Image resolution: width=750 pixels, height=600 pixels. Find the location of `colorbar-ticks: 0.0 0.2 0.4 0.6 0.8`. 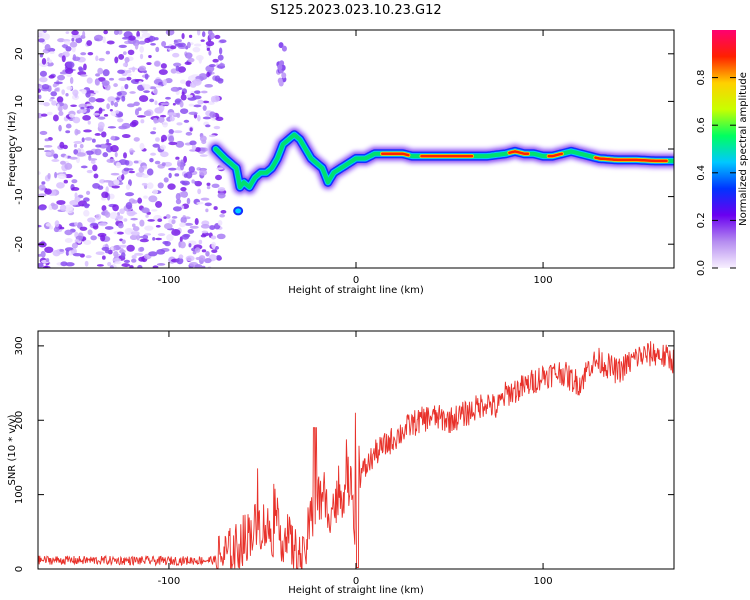

colorbar-ticks: 0.0 0.2 0.4 0.6 0.8 is located at coordinates (716, 173).